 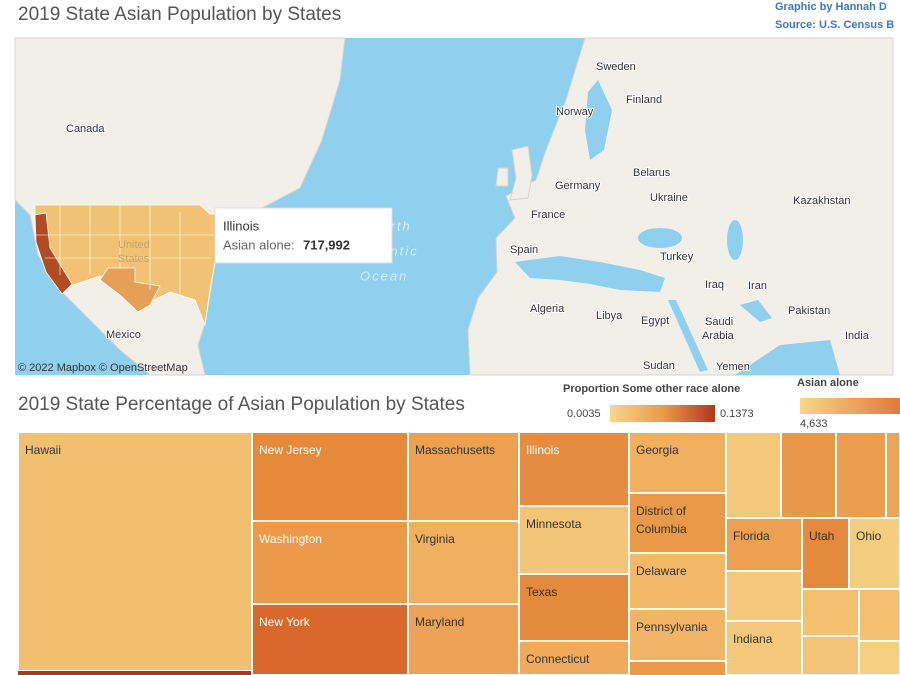 I want to click on tile-label: Illinois, so click(x=543, y=450).